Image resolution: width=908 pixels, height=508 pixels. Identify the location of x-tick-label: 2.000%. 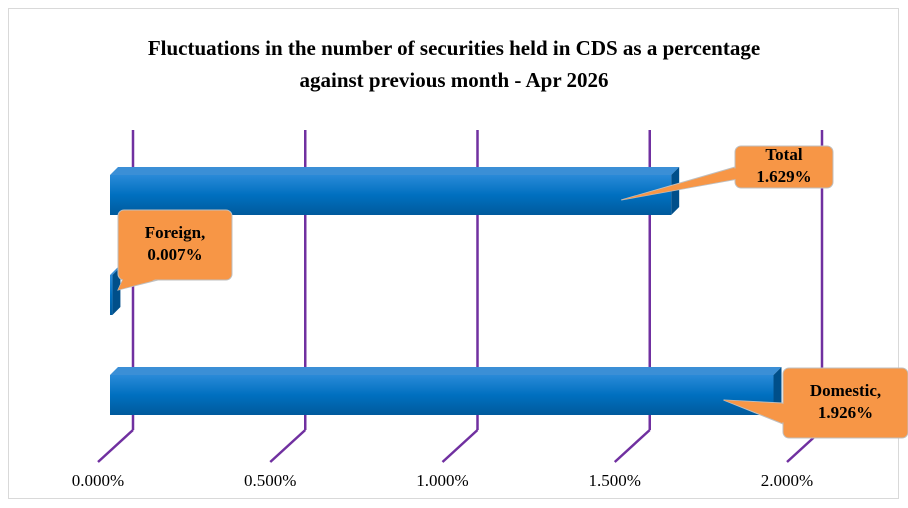
(787, 480).